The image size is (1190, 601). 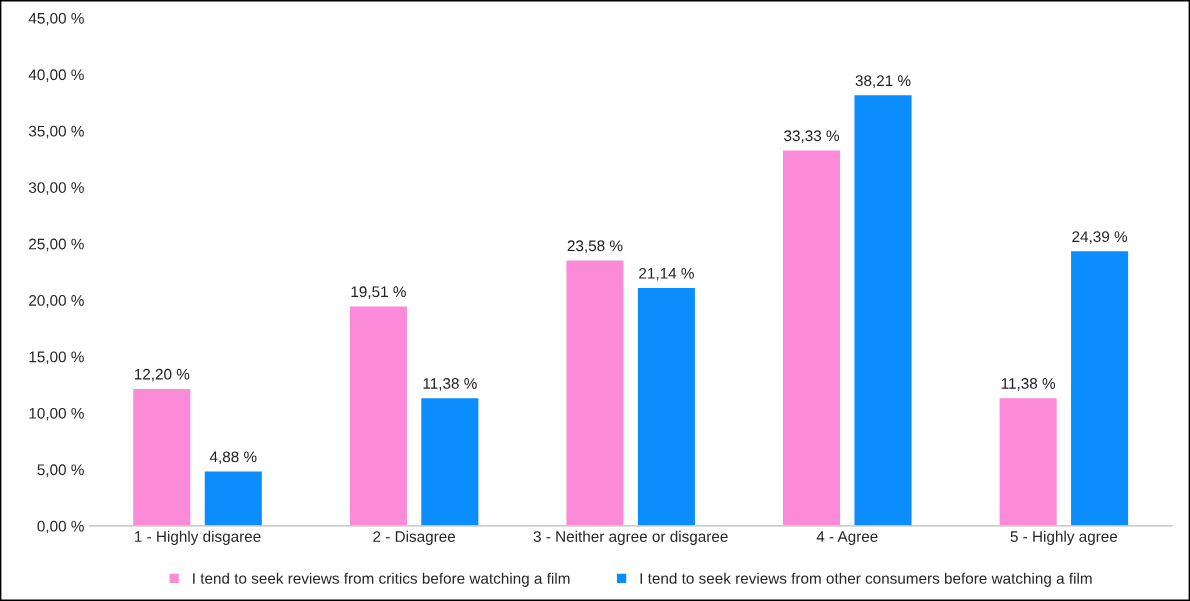 I want to click on y-tick-label: 5,00 %, so click(x=60, y=470).